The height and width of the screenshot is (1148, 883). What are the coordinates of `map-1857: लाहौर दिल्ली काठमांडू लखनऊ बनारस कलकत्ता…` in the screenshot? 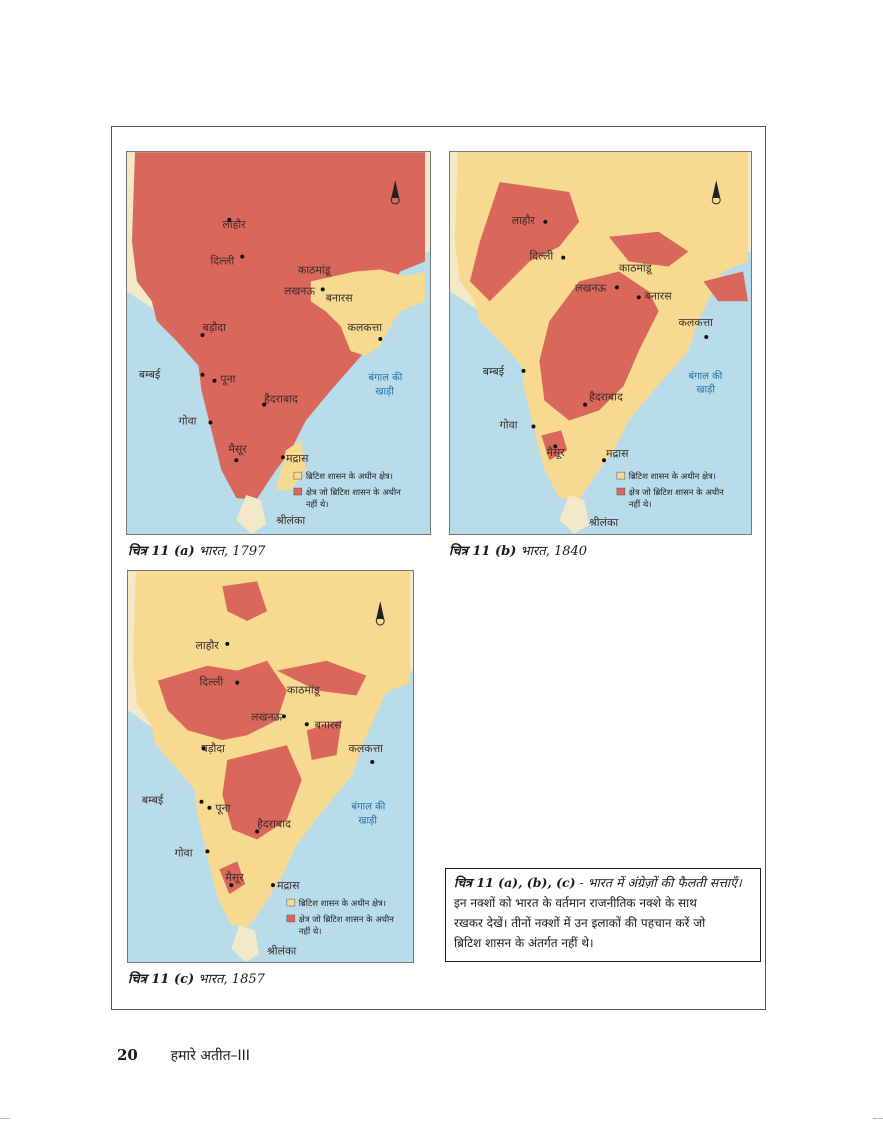 It's located at (270, 766).